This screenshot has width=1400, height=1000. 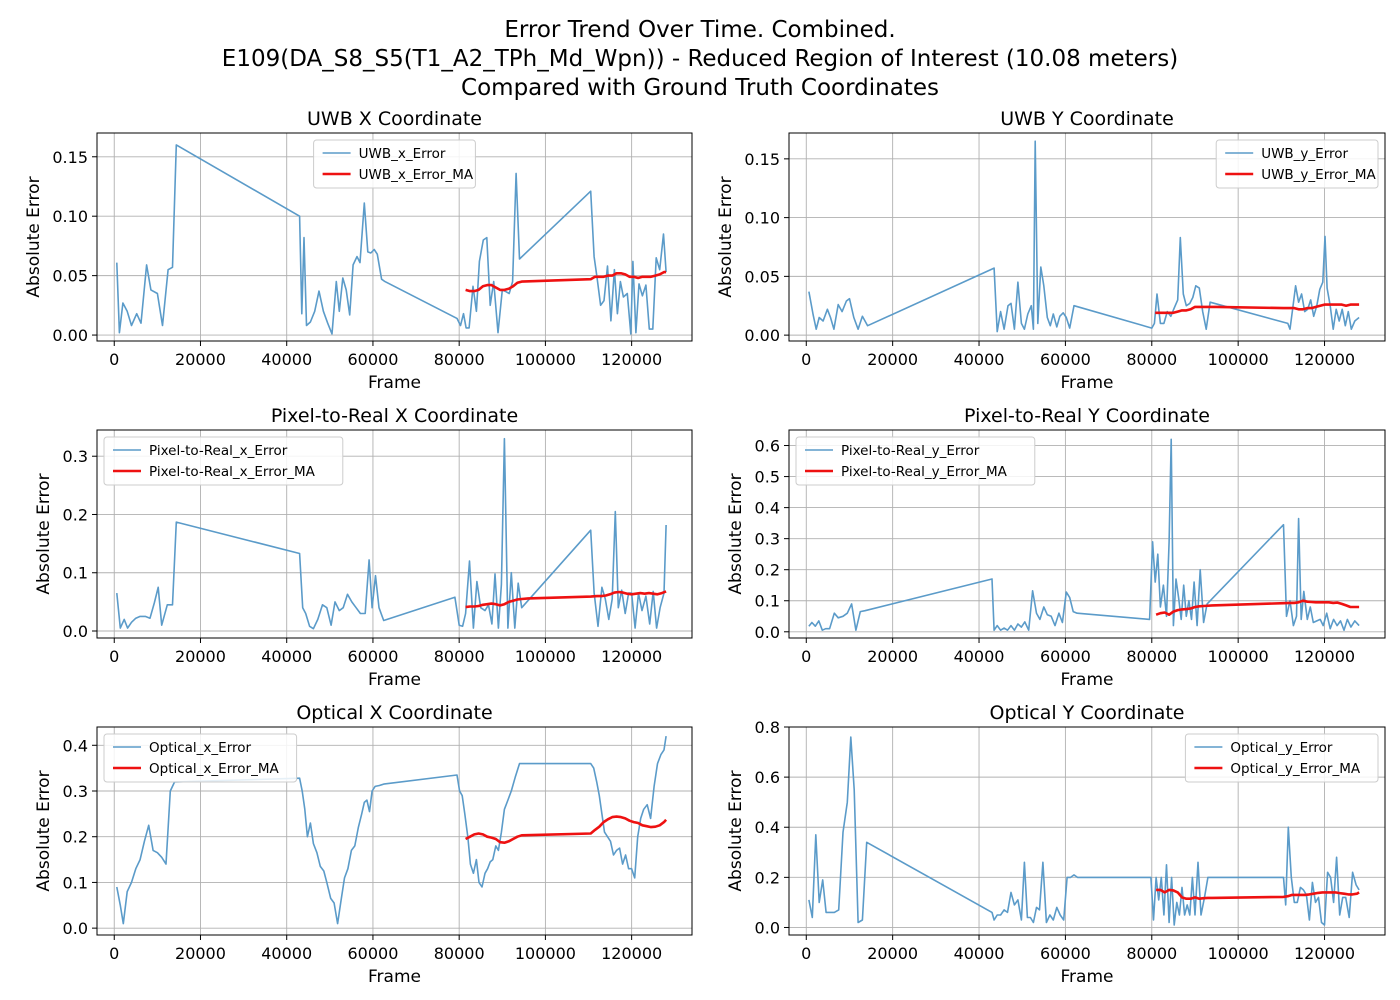 What do you see at coordinates (700, 88) in the screenshot?
I see `figure-title-line-3: Compared with Ground Truth Coordinates` at bounding box center [700, 88].